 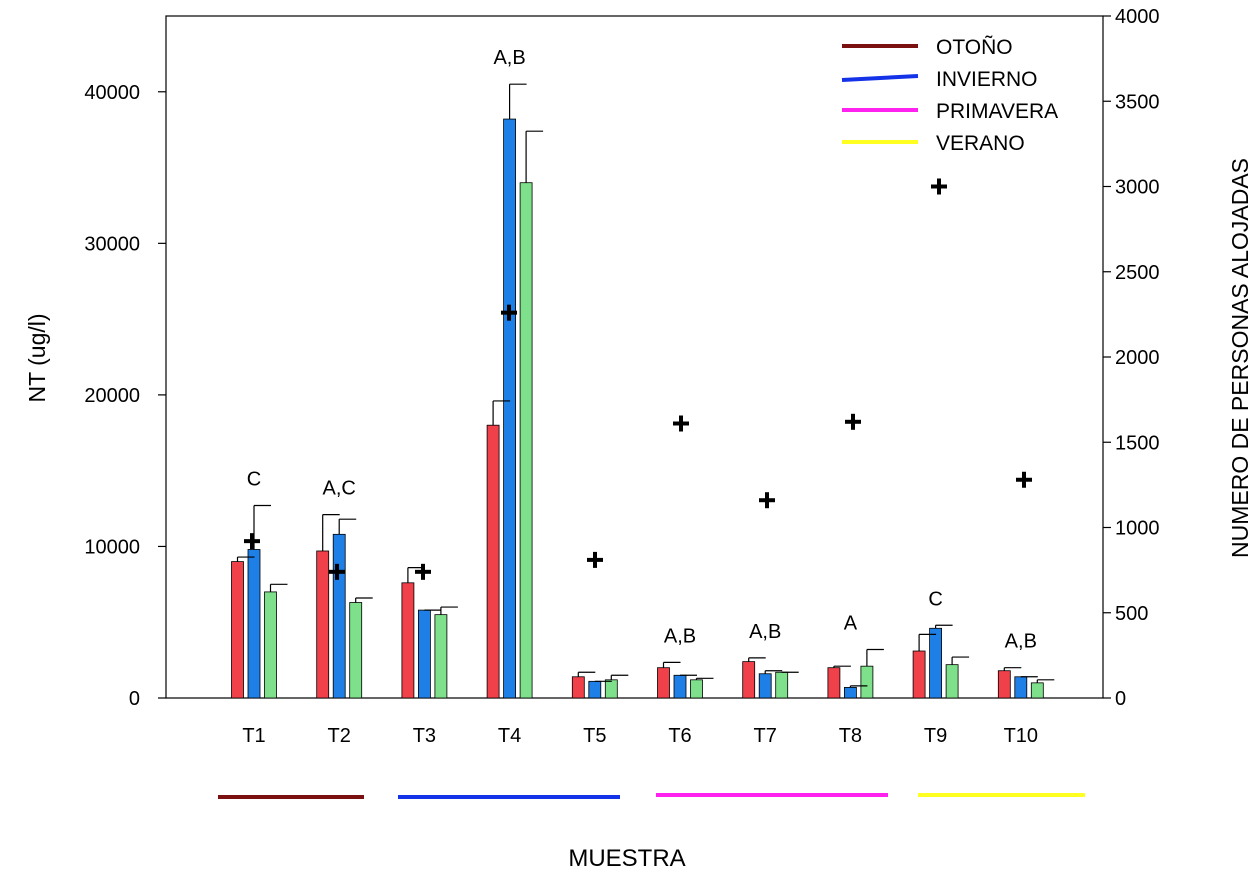 What do you see at coordinates (651, 796) in the screenshot?
I see `season-lines` at bounding box center [651, 796].